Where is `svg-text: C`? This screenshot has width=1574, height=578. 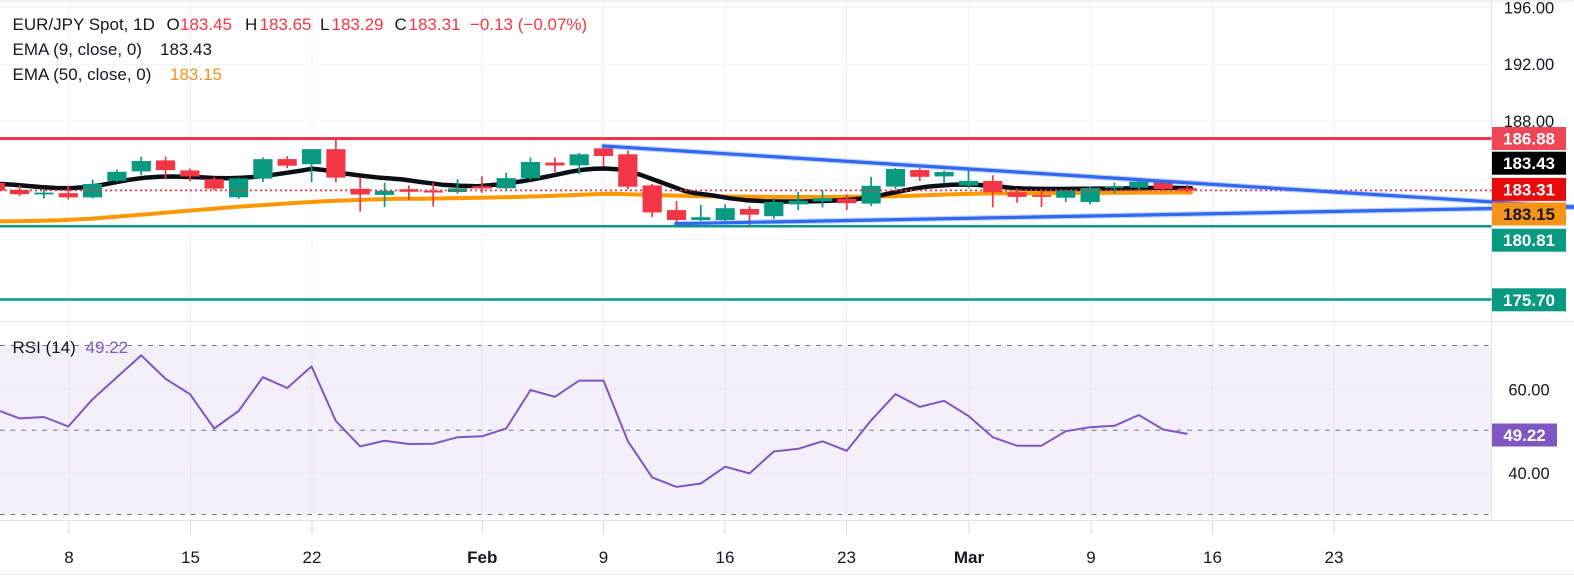
svg-text: C is located at coordinates (401, 24).